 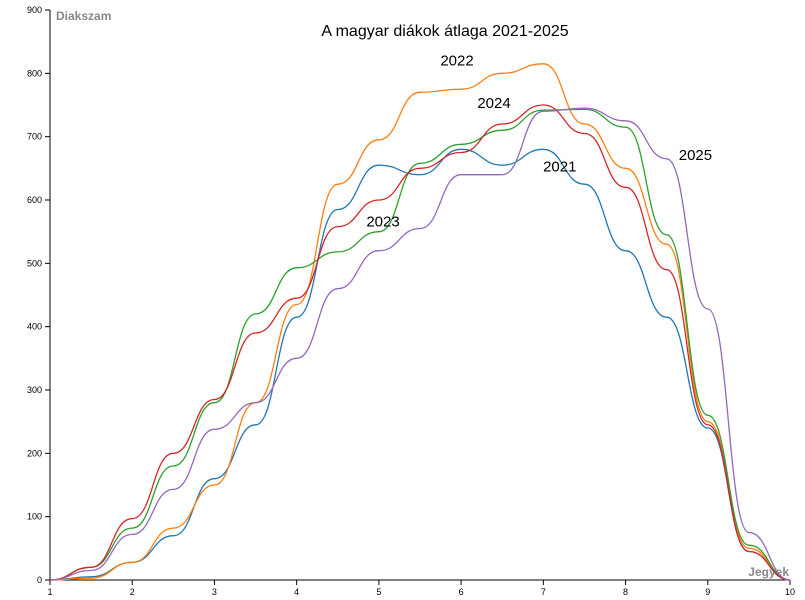 What do you see at coordinates (444, 31) in the screenshot?
I see `chart-title: A magyar diákok átlaga 2021-2025` at bounding box center [444, 31].